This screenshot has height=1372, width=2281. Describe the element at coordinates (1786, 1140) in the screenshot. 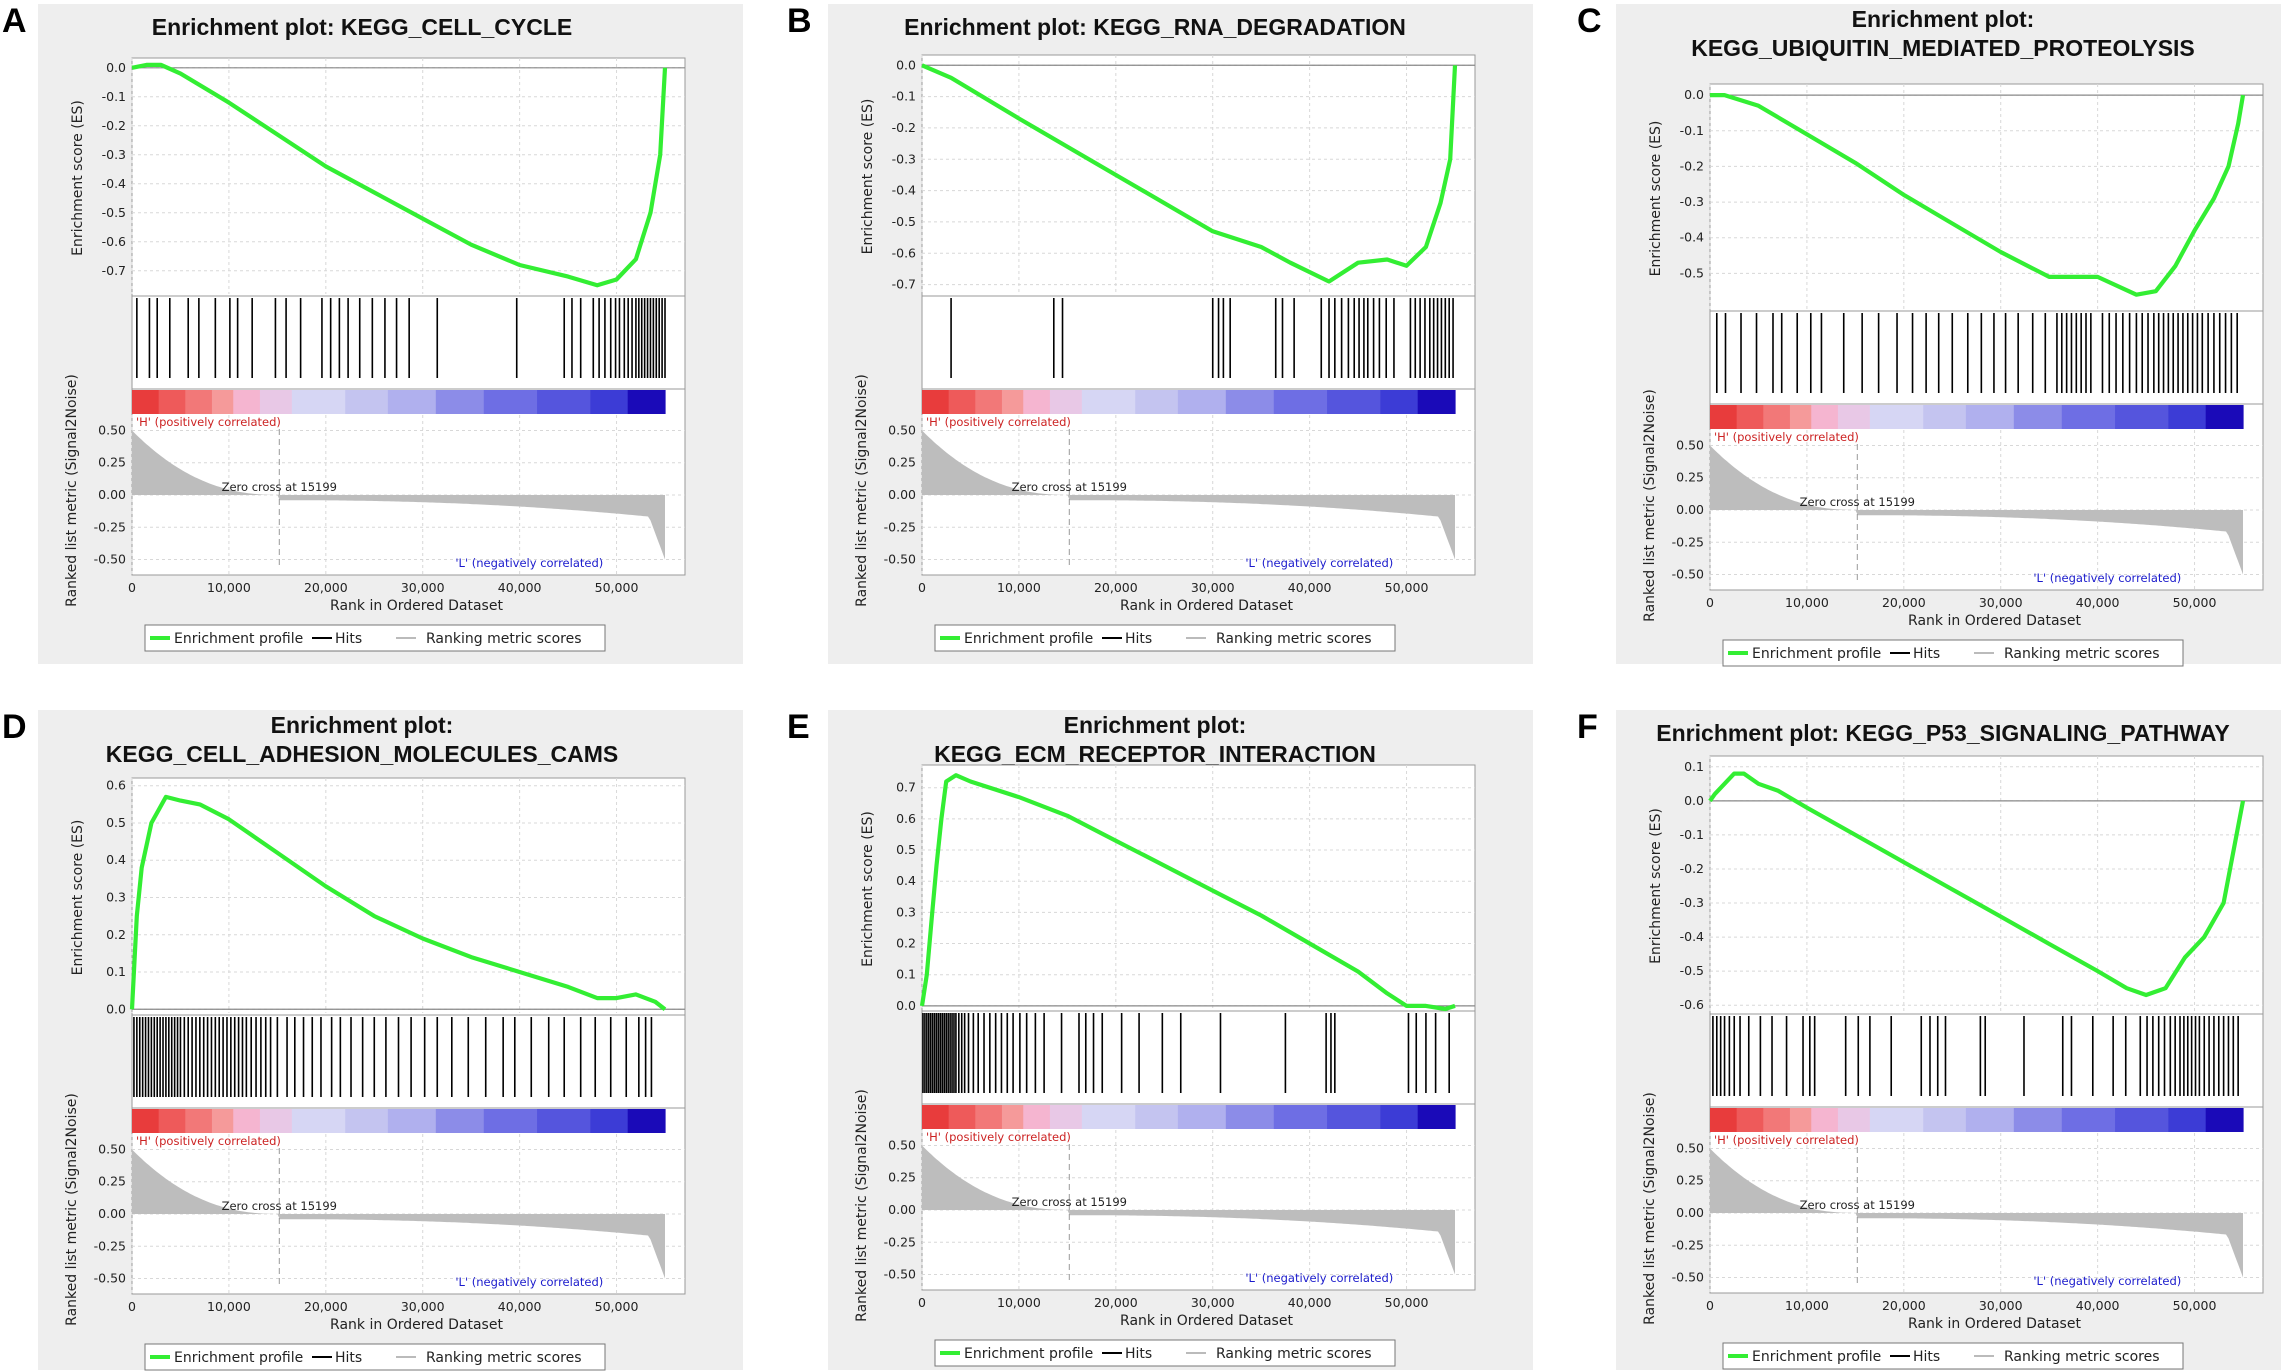

I see `pos-correlated-label: 'H' (positively correlated)` at that location.